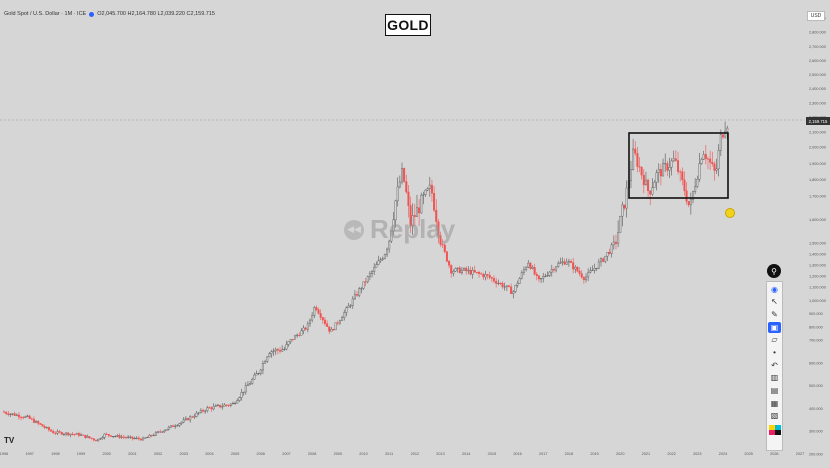 The image size is (830, 468). Describe the element at coordinates (817, 89) in the screenshot. I see `y-tick-label: 2,400.000` at that location.